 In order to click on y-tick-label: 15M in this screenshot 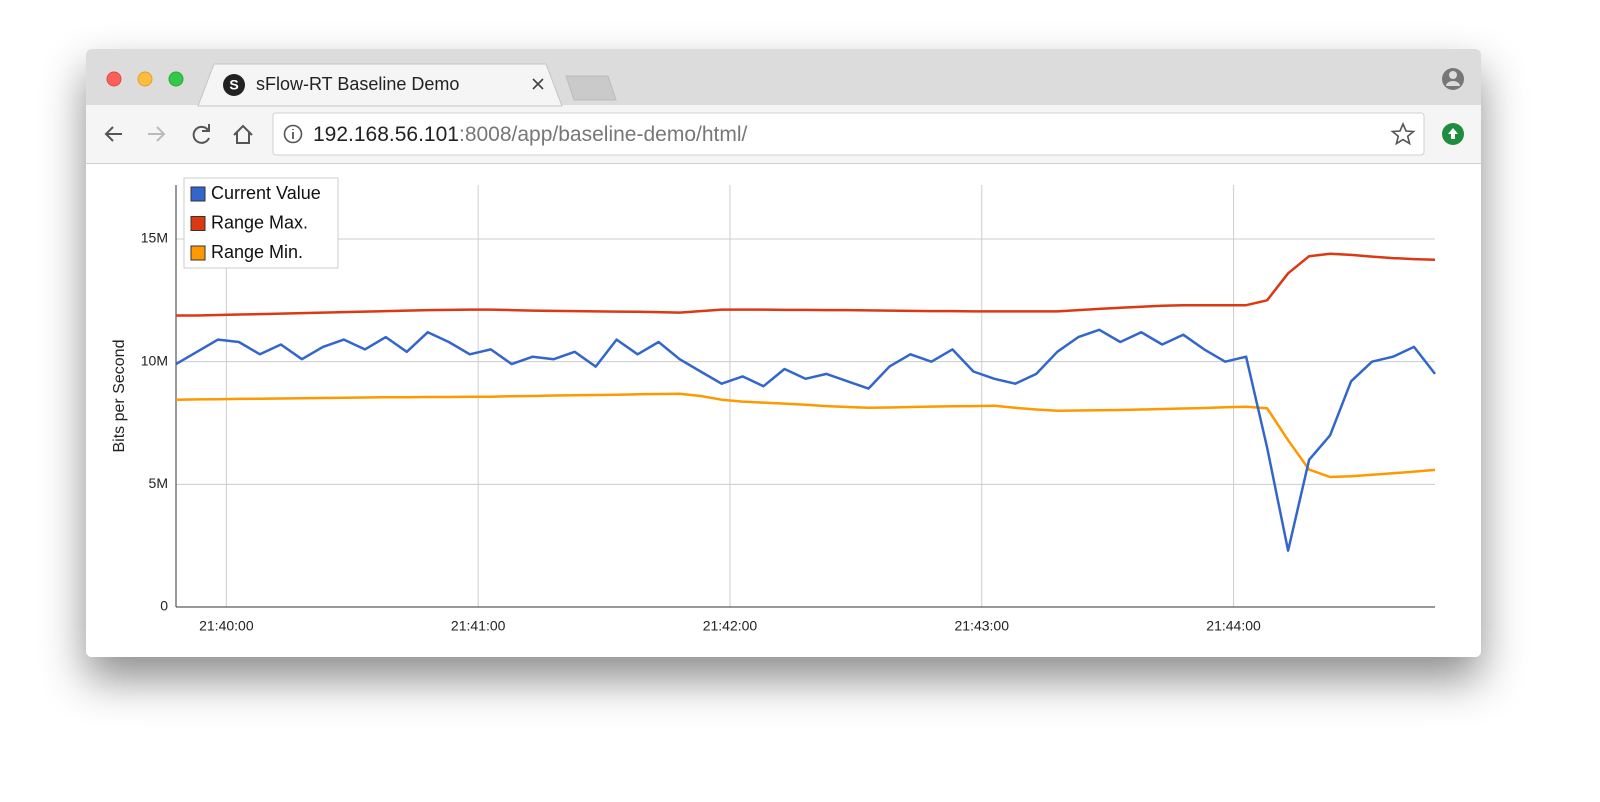, I will do `click(154, 238)`.